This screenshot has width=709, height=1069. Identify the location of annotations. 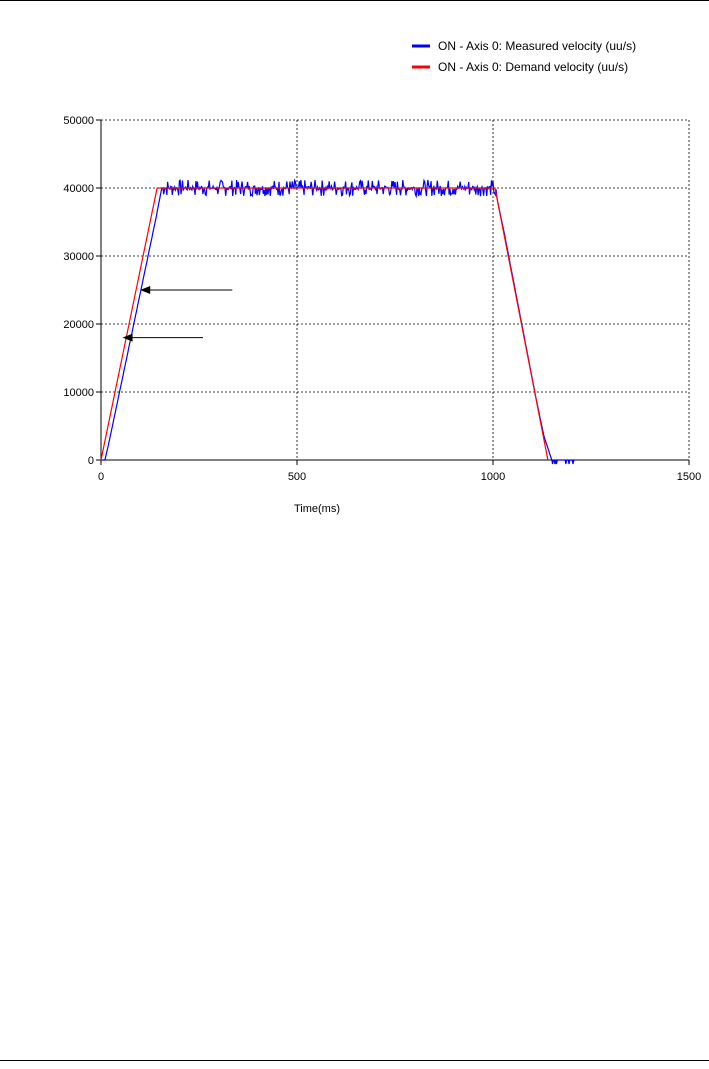
(177, 314).